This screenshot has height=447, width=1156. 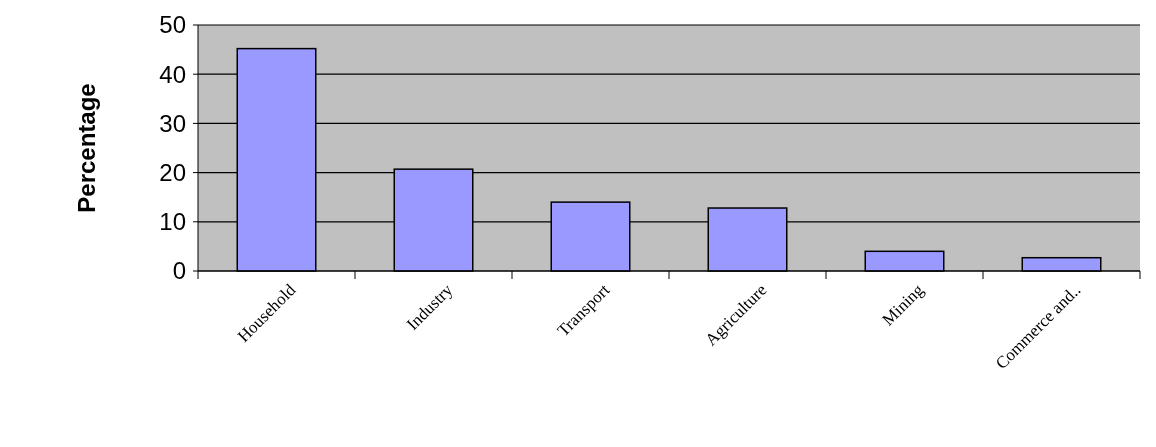 What do you see at coordinates (172, 123) in the screenshot?
I see `y-tick-label: 30` at bounding box center [172, 123].